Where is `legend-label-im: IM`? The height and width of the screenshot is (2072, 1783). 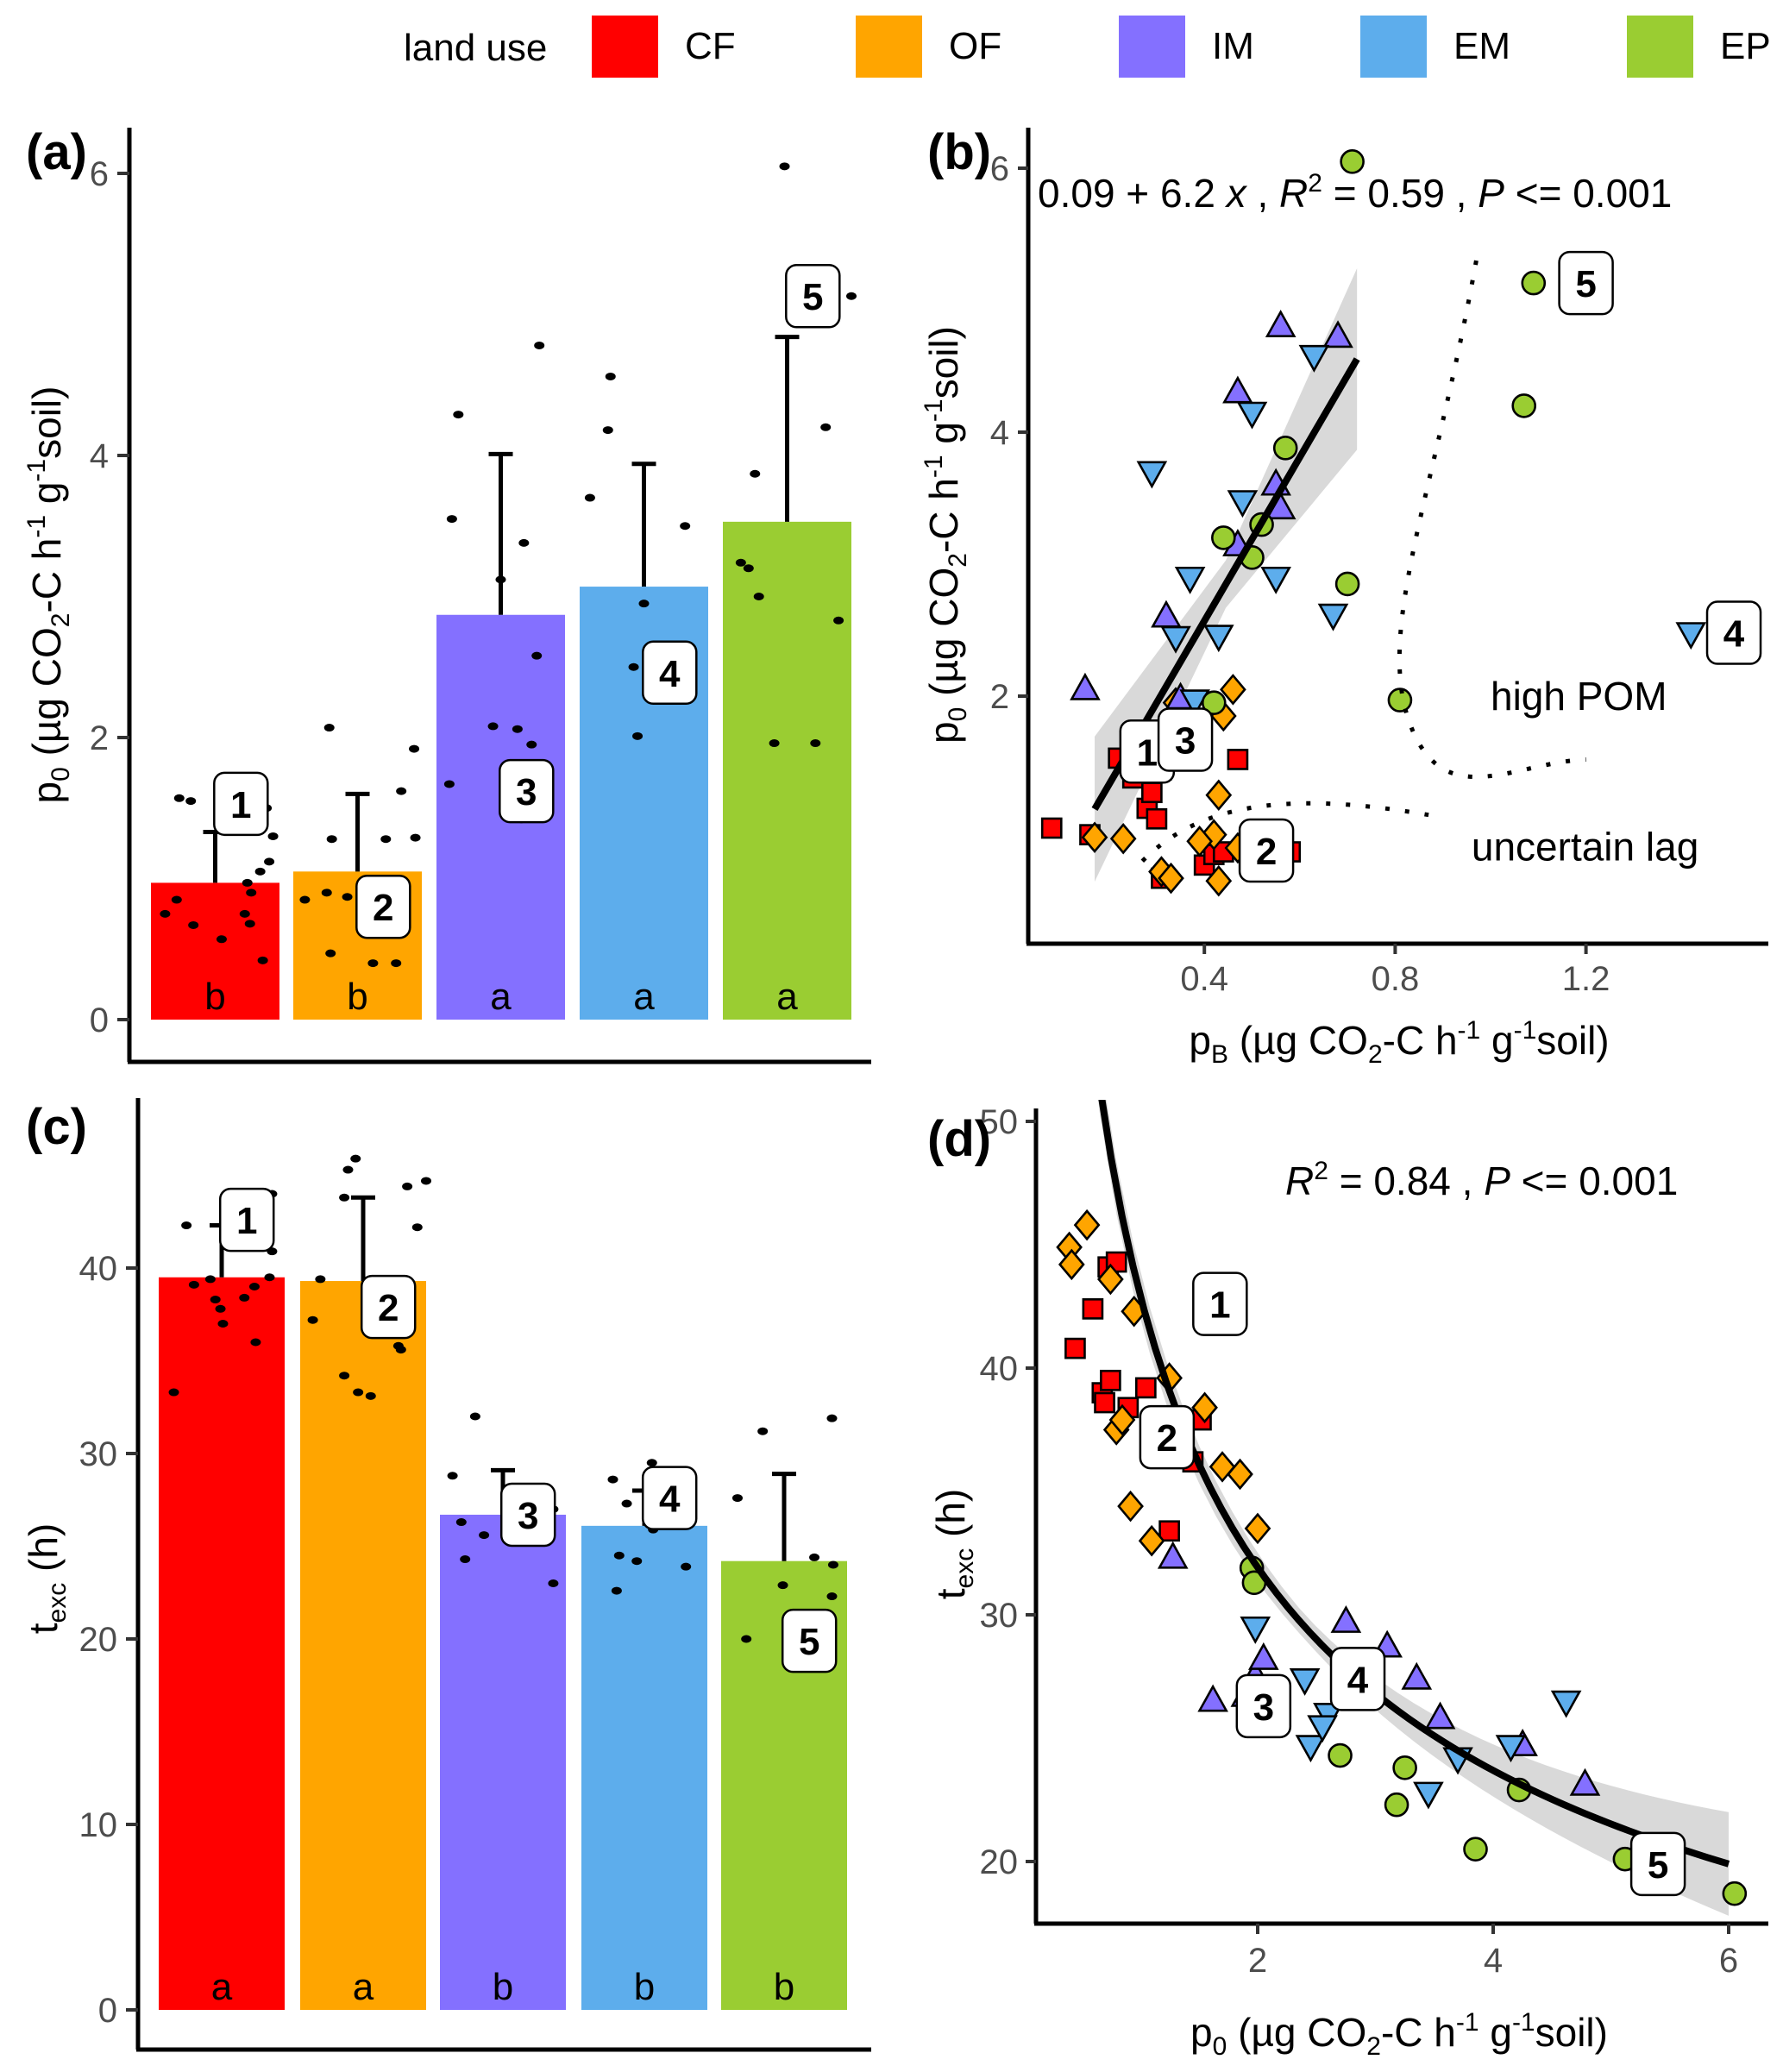
legend-label-im: IM is located at coordinates (1233, 46).